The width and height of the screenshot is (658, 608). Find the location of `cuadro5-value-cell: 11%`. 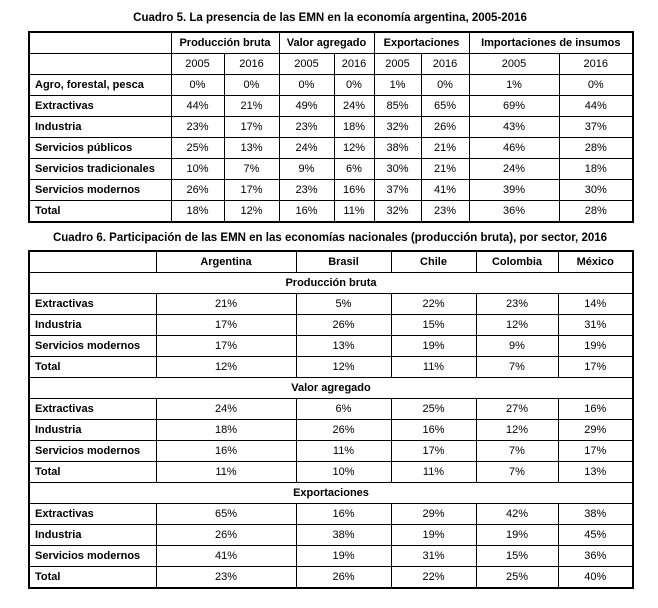

cuadro5-value-cell: 11% is located at coordinates (354, 211).